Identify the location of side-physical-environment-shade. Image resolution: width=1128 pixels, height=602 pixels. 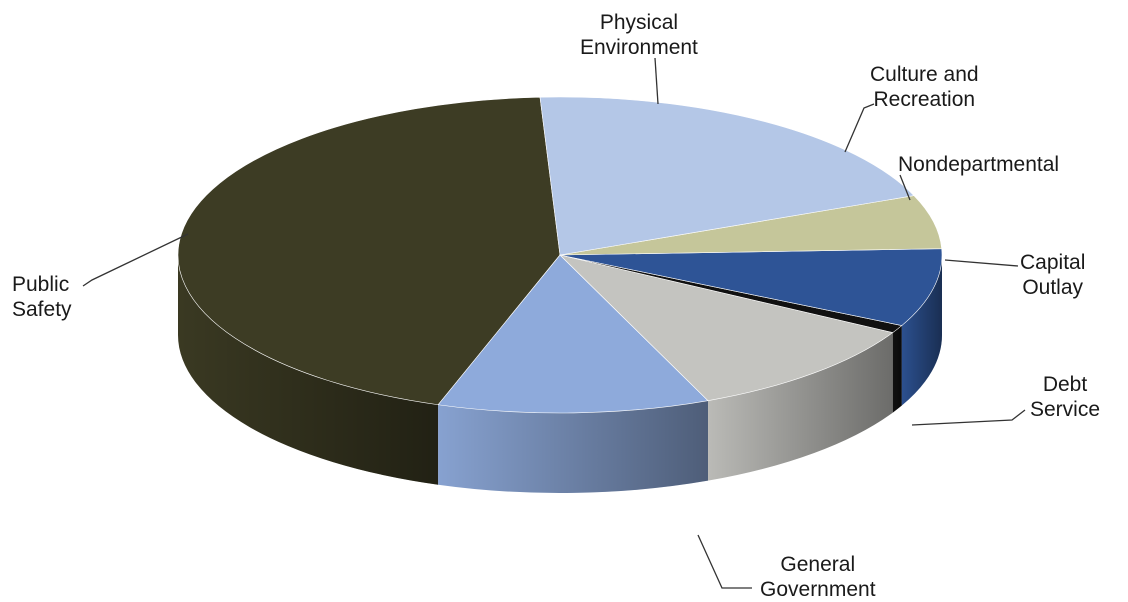
(573, 447).